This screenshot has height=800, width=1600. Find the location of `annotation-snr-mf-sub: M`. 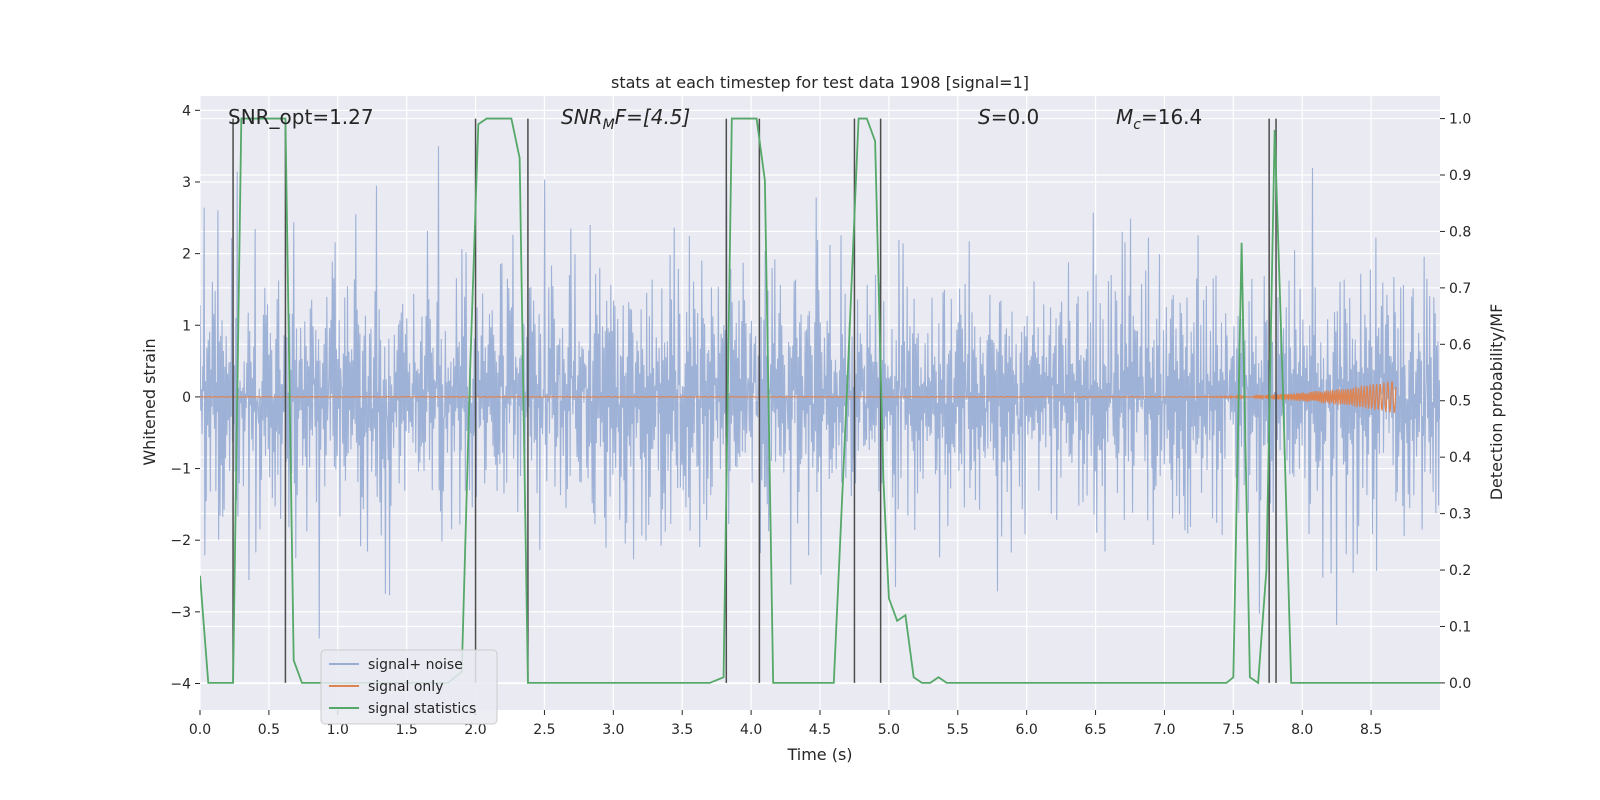

annotation-snr-mf-sub: M is located at coordinates (609, 125).